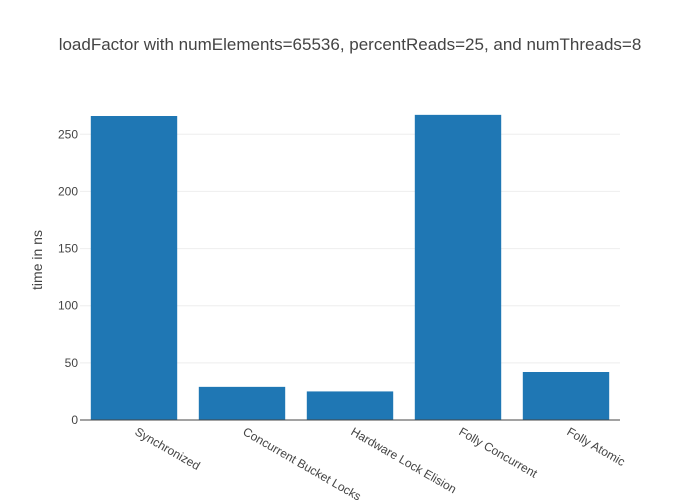 The width and height of the screenshot is (700, 500). I want to click on y-tick-label: 0, so click(74, 420).